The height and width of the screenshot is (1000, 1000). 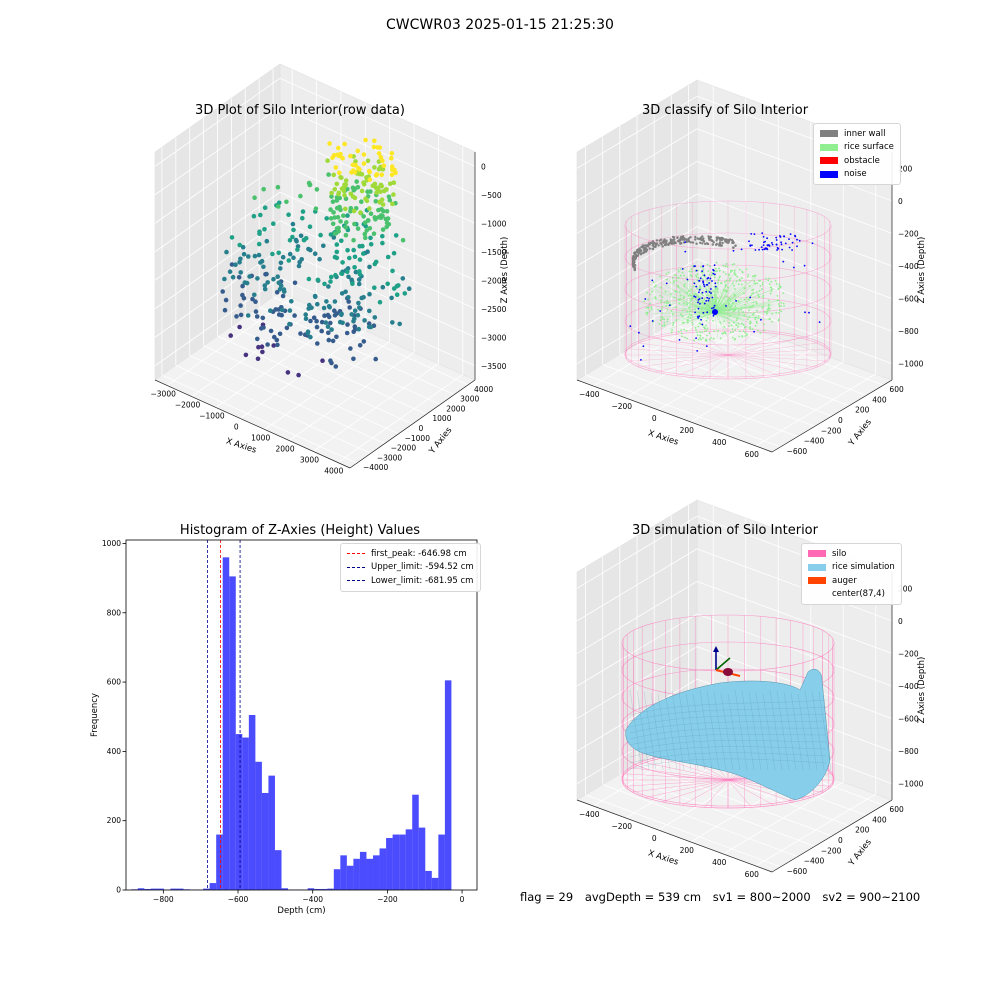 What do you see at coordinates (817, 581) in the screenshot?
I see `legend-swatch-auger` at bounding box center [817, 581].